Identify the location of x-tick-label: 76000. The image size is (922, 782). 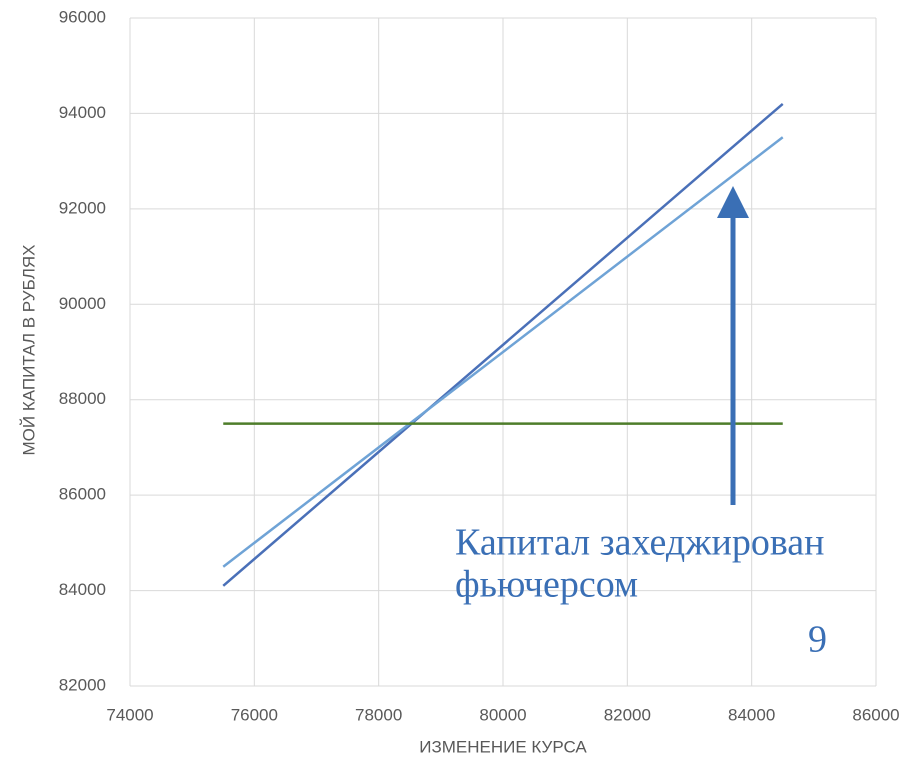
(254, 714).